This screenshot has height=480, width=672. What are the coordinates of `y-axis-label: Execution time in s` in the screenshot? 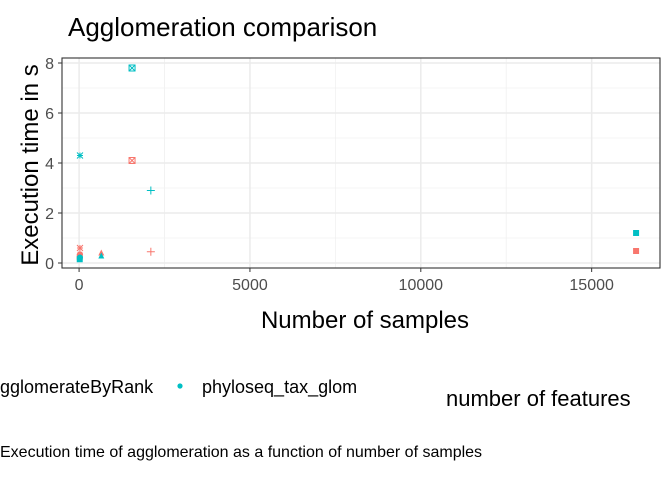 It's located at (30, 164).